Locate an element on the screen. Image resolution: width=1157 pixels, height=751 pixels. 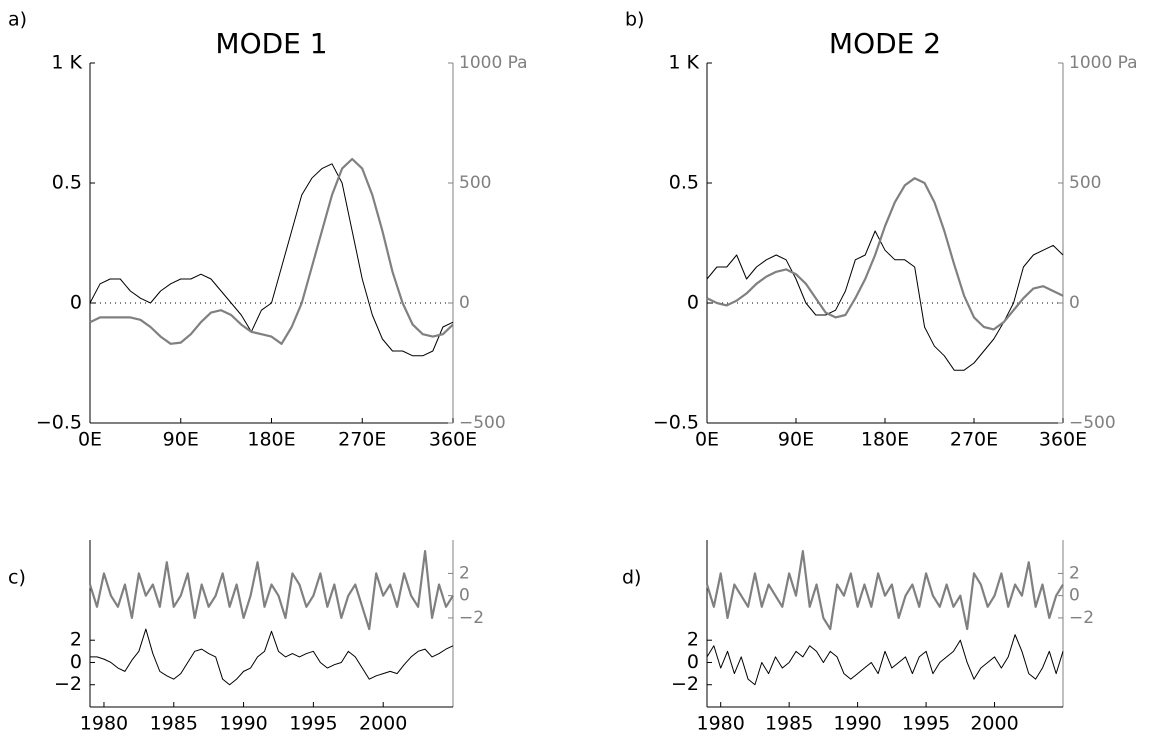
chart-title: MODE 1 is located at coordinates (271, 43).